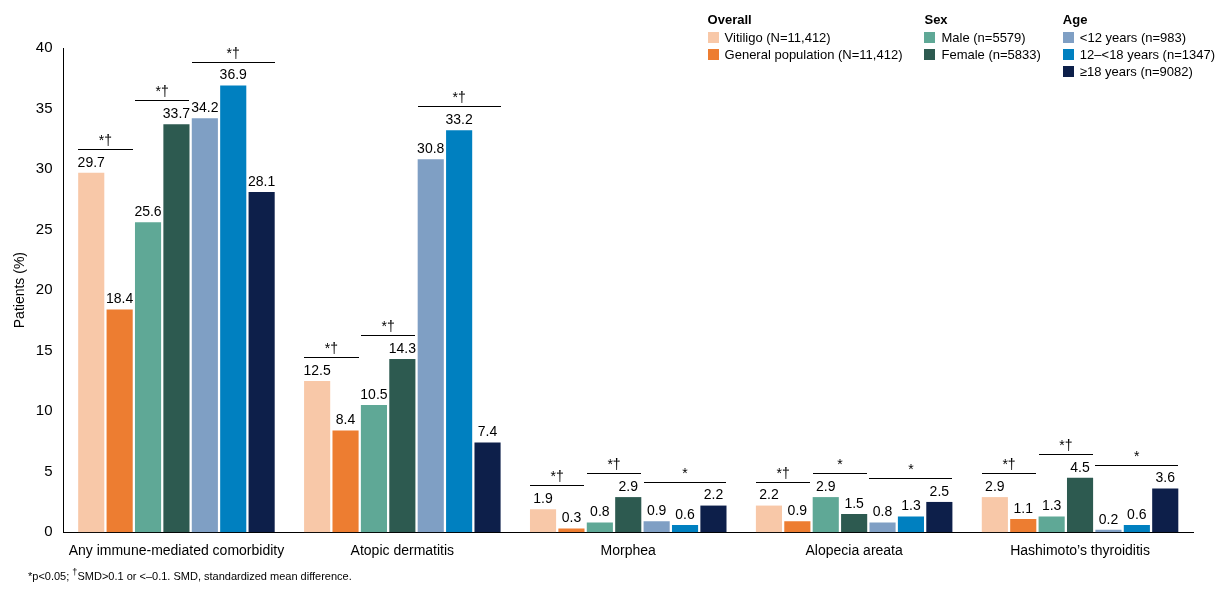  I want to click on text: *p<0.05; $^{†}$SMD>0.1 or <–0.1. SMD, standardized mean difference., so click(190, 574).